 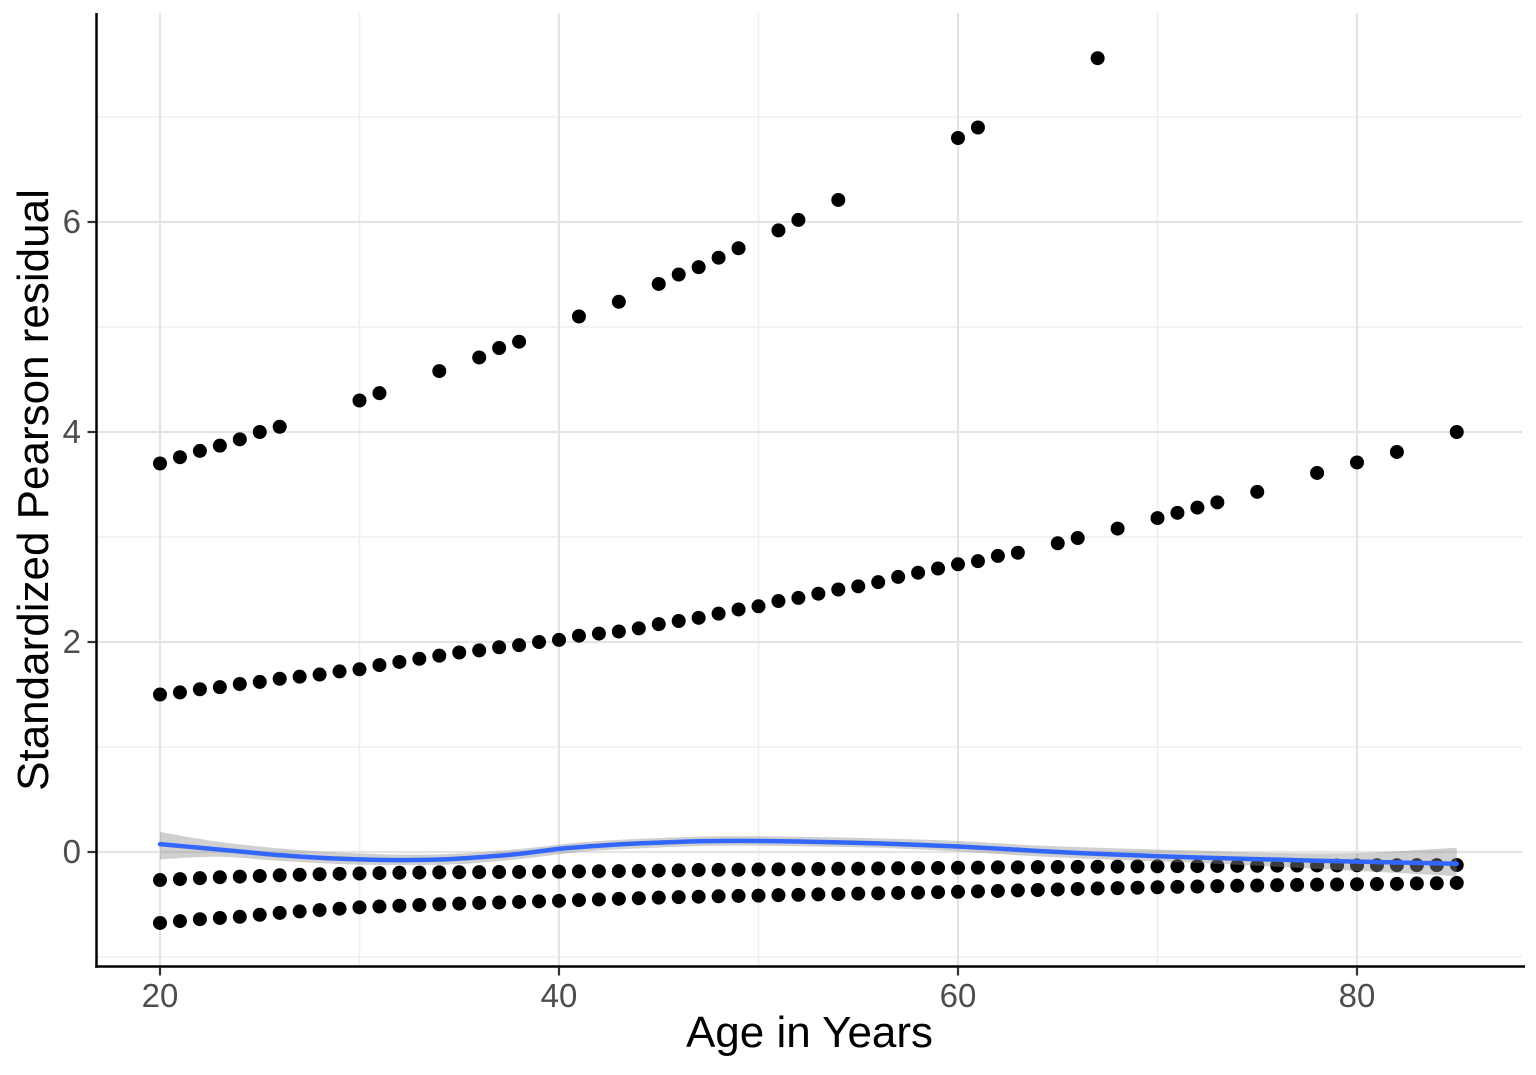 I want to click on y-tick-label-6: 6, so click(x=71, y=221).